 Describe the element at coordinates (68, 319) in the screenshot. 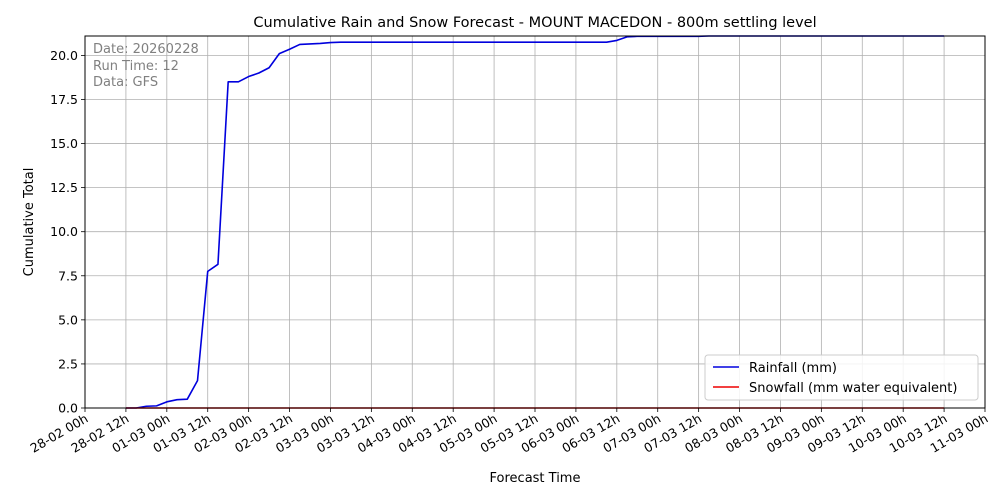

I see `y-tick-label: 5.0` at that location.